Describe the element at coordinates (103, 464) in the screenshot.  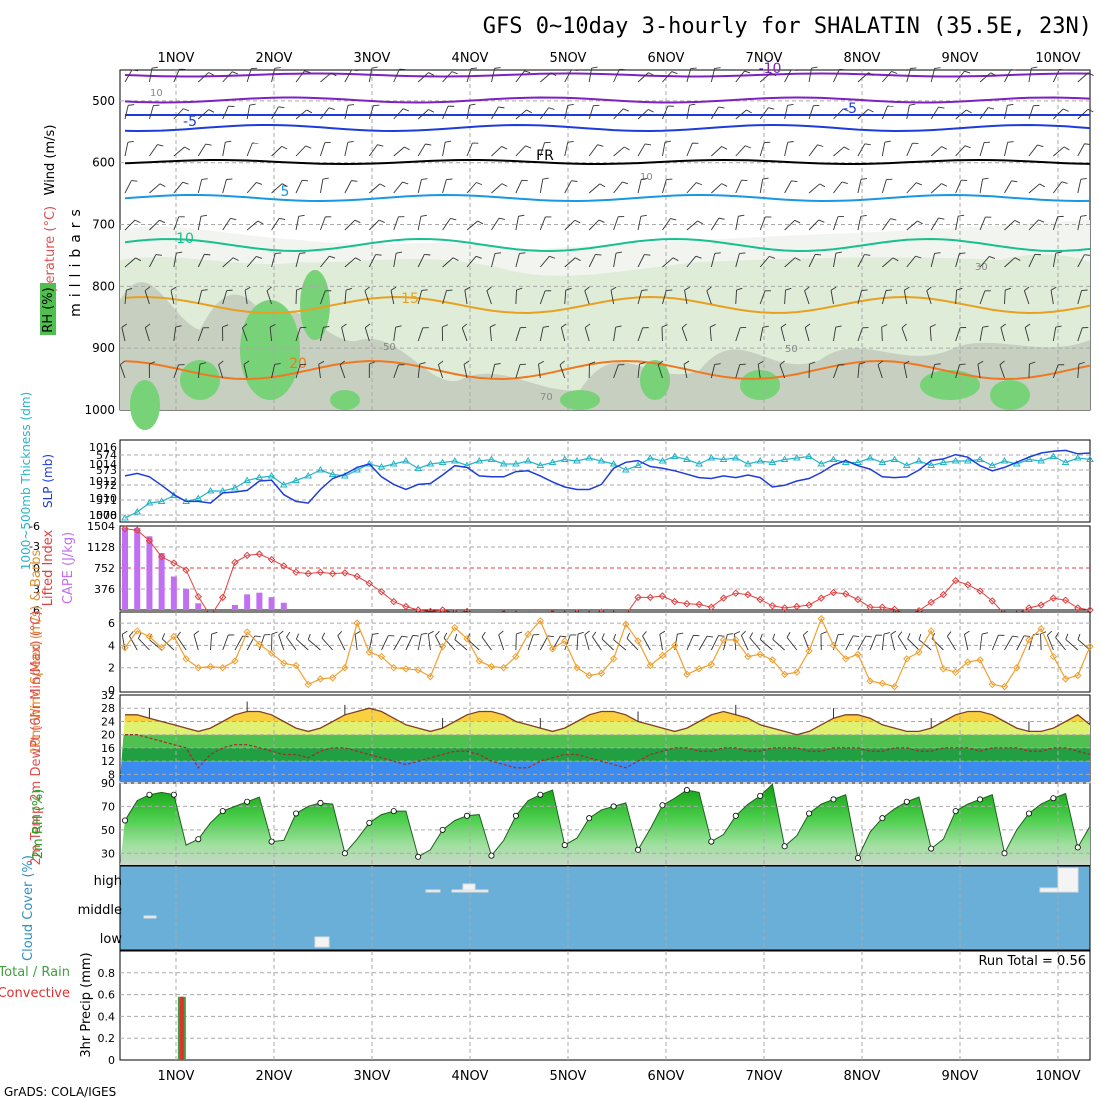
I see `slp-tick-label: 1014` at that location.